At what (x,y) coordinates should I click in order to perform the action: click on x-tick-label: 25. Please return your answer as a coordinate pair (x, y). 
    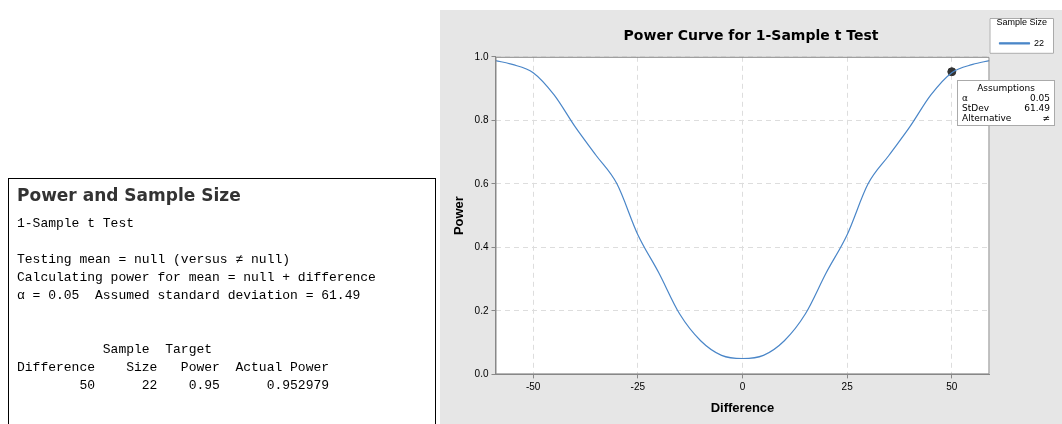
    Looking at the image, I should click on (847, 387).